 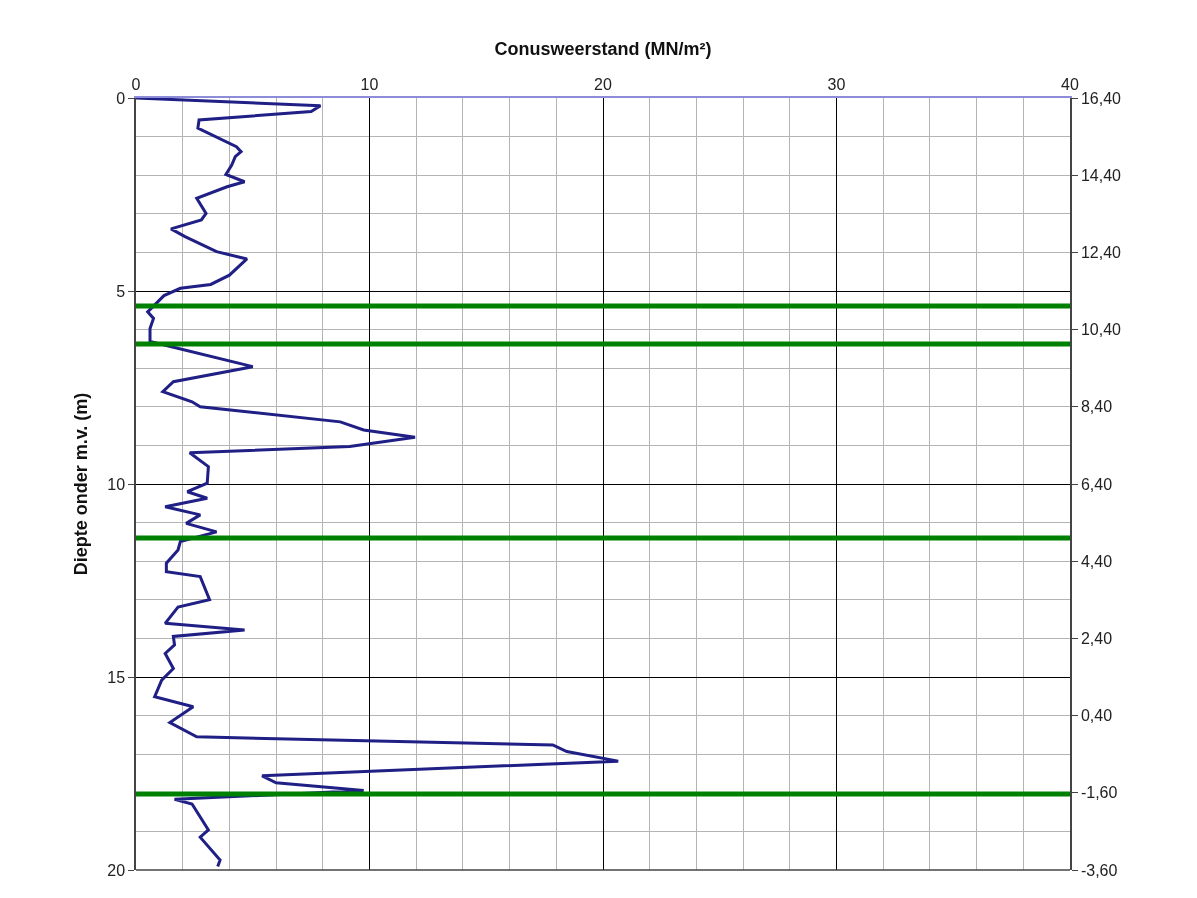 I want to click on x-tick-label: 20, so click(x=603, y=84).